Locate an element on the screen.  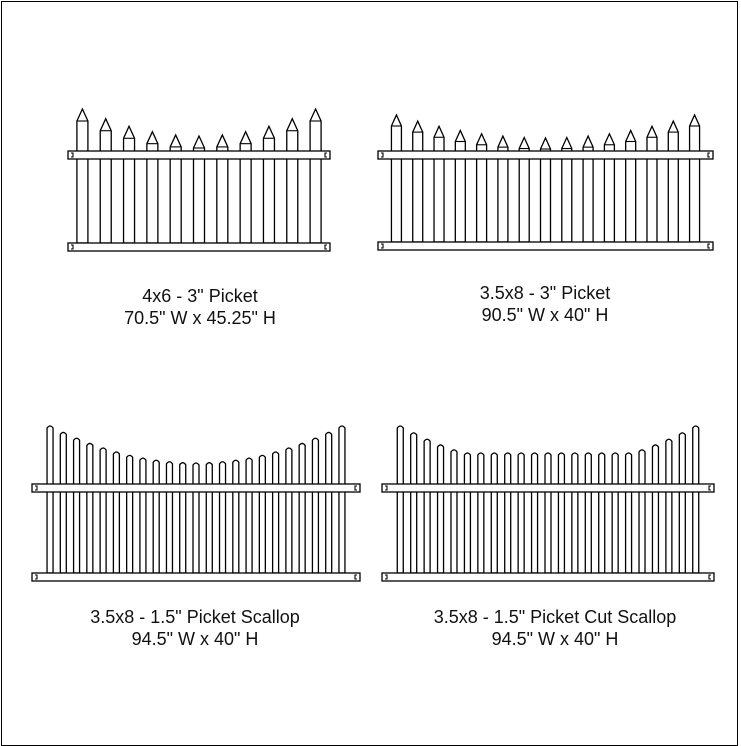
fence-dimensions: 70.5" W x 45.25" H is located at coordinates (200, 318).